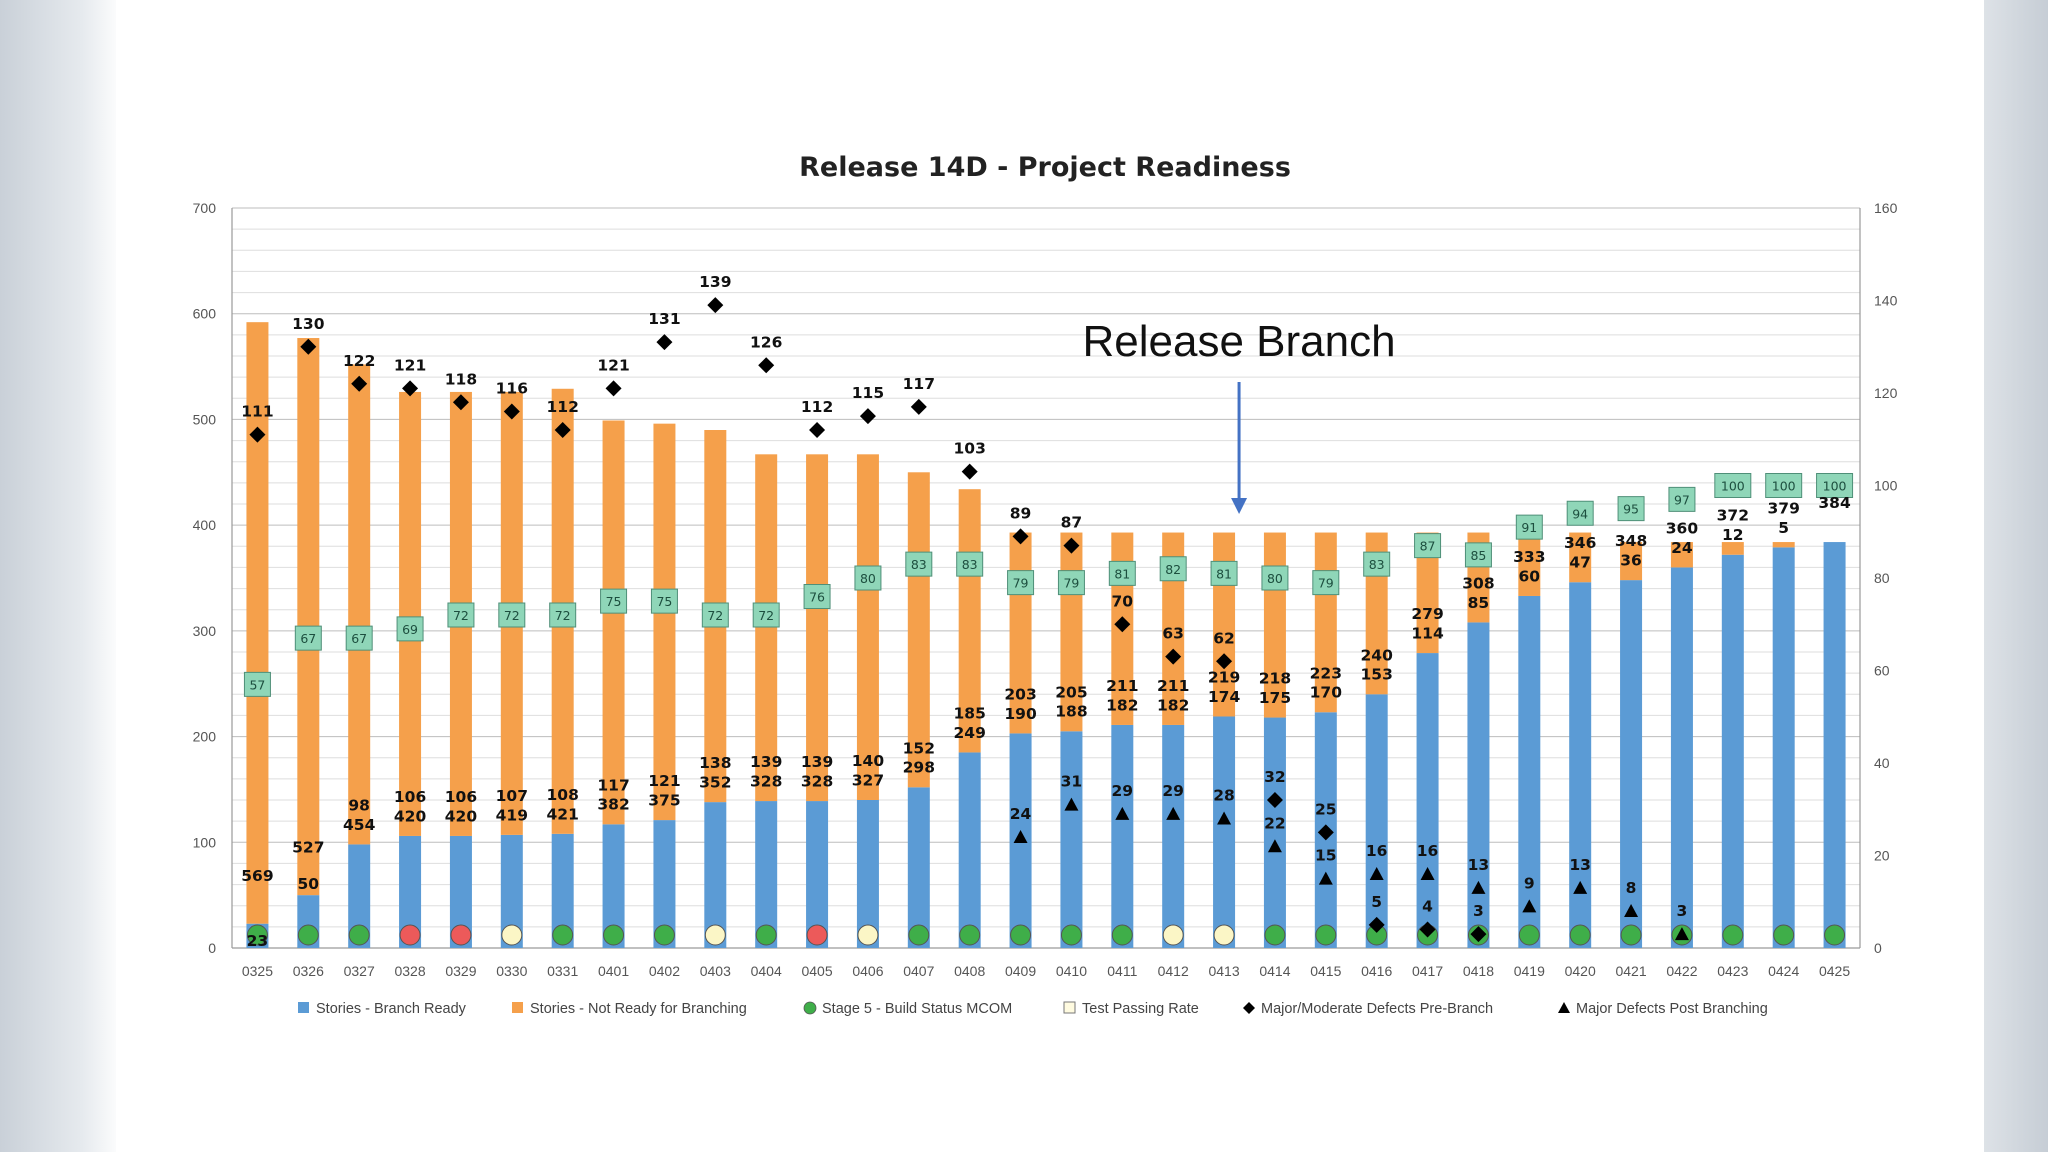 This screenshot has height=1152, width=2048. What do you see at coordinates (1834, 503) in the screenshot?
I see `branch-ready-label: 384` at bounding box center [1834, 503].